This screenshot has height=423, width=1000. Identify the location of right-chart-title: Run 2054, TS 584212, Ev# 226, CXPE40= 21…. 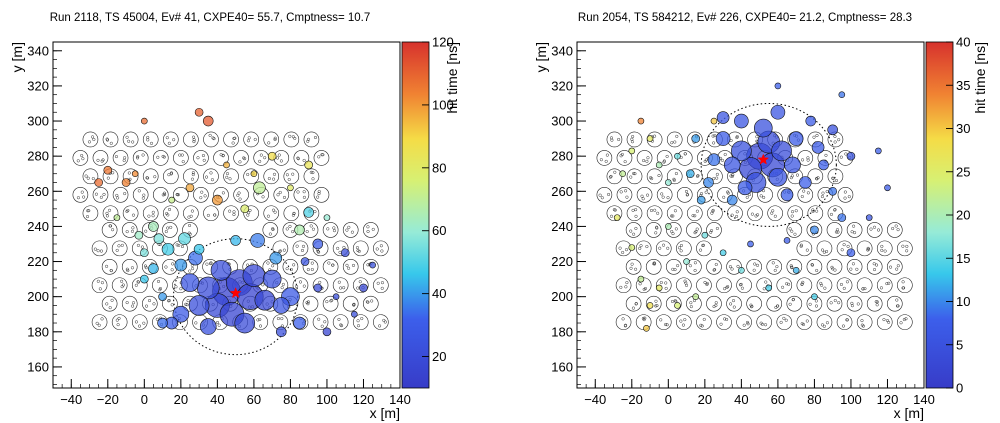
(745, 18).